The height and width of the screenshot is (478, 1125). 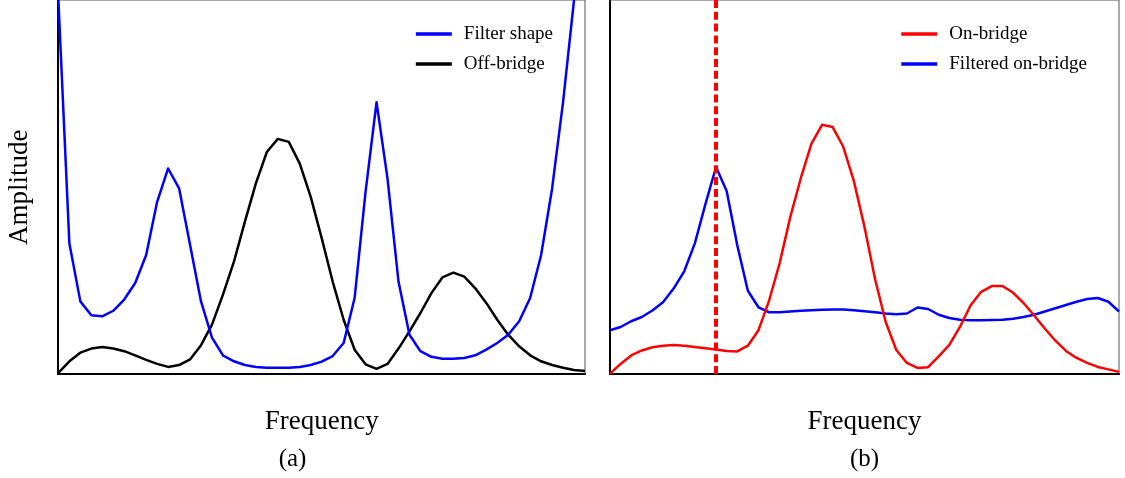 What do you see at coordinates (864, 457) in the screenshot?
I see `text: (b)` at bounding box center [864, 457].